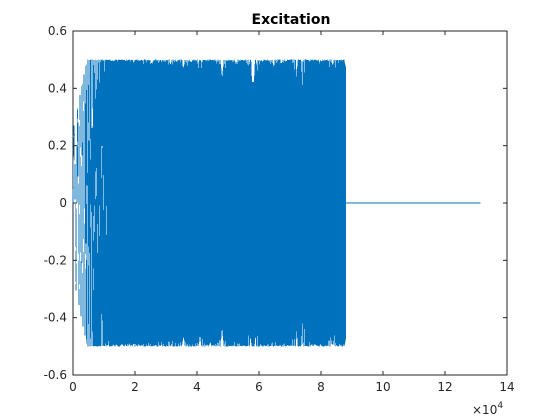 Image resolution: width=560 pixels, height=420 pixels. What do you see at coordinates (484, 410) in the screenshot?
I see `x-exponent-base: ×10` at bounding box center [484, 410].